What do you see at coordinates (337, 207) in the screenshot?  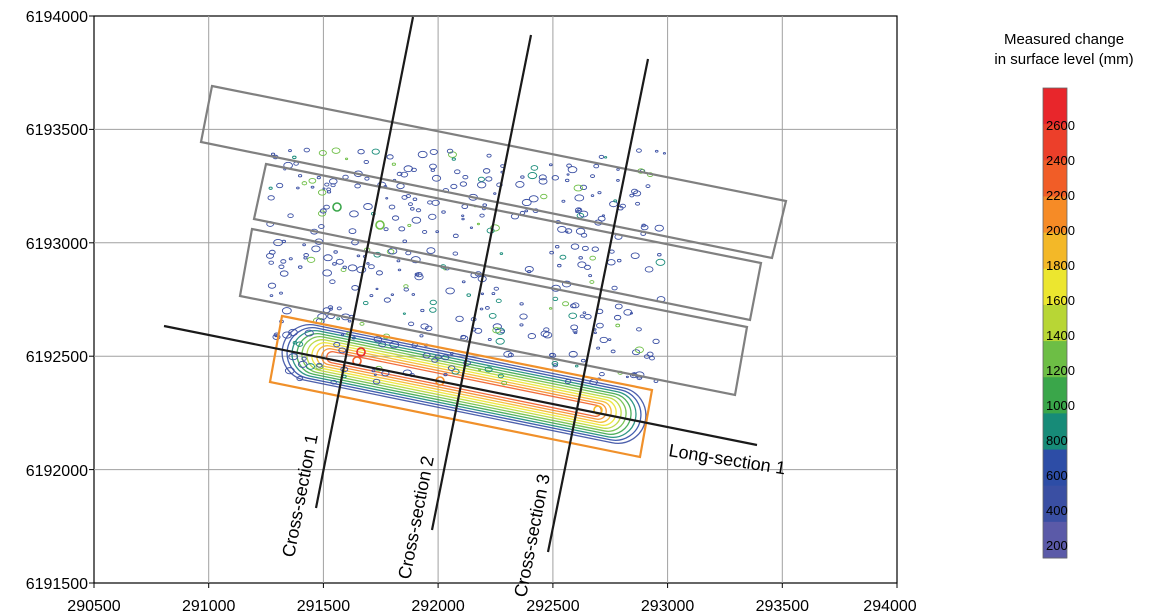 I see `hotspot-contour` at bounding box center [337, 207].